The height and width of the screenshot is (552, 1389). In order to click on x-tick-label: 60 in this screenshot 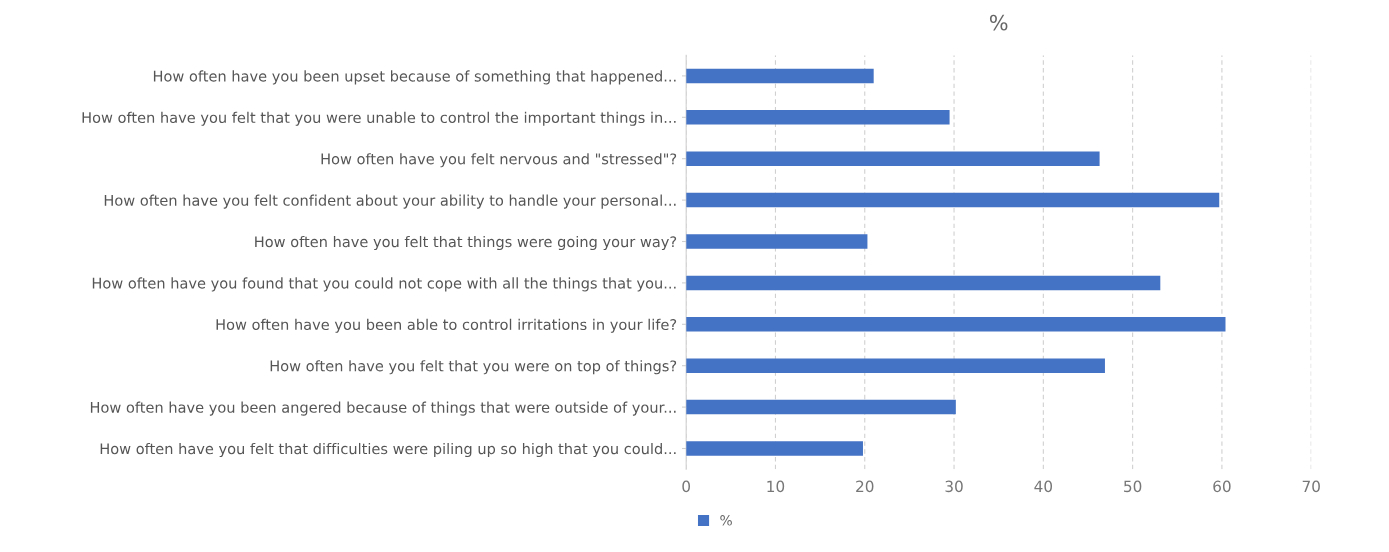, I will do `click(1222, 486)`.